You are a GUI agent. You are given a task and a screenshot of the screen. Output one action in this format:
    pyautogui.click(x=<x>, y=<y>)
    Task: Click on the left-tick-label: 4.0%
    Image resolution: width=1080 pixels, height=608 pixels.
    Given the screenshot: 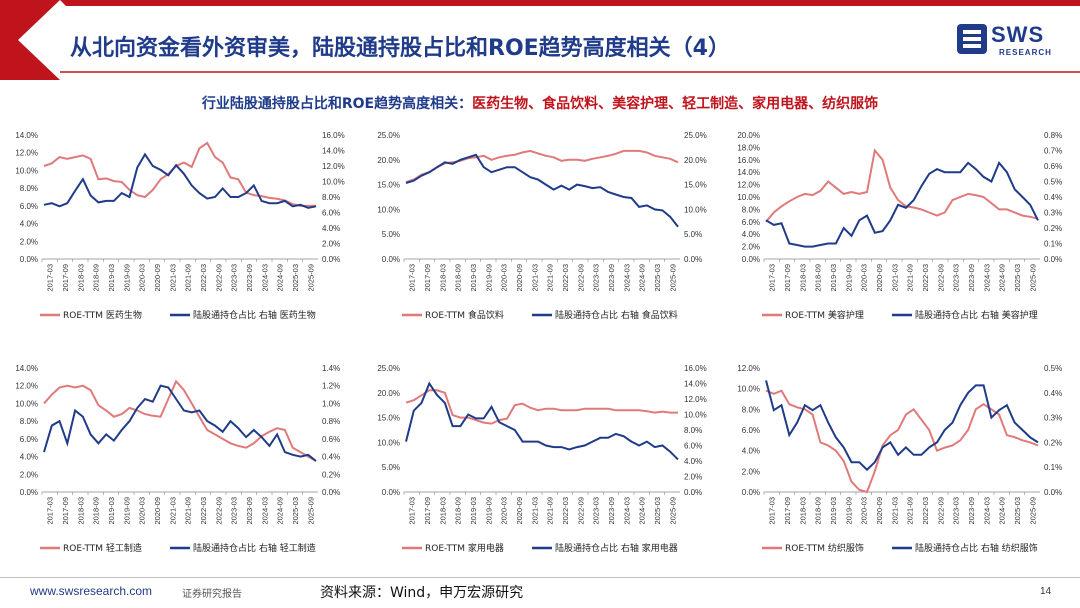 What is the action you would take?
    pyautogui.click(x=29, y=457)
    